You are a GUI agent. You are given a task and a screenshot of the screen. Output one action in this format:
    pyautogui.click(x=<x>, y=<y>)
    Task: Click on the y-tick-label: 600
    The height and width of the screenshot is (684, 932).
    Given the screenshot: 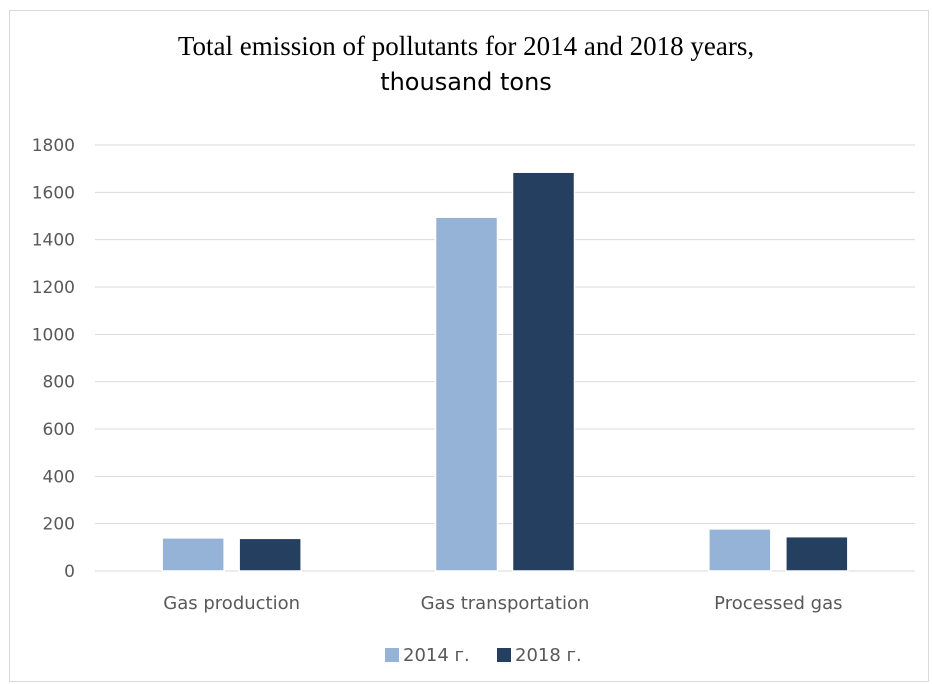 What is the action you would take?
    pyautogui.click(x=59, y=430)
    